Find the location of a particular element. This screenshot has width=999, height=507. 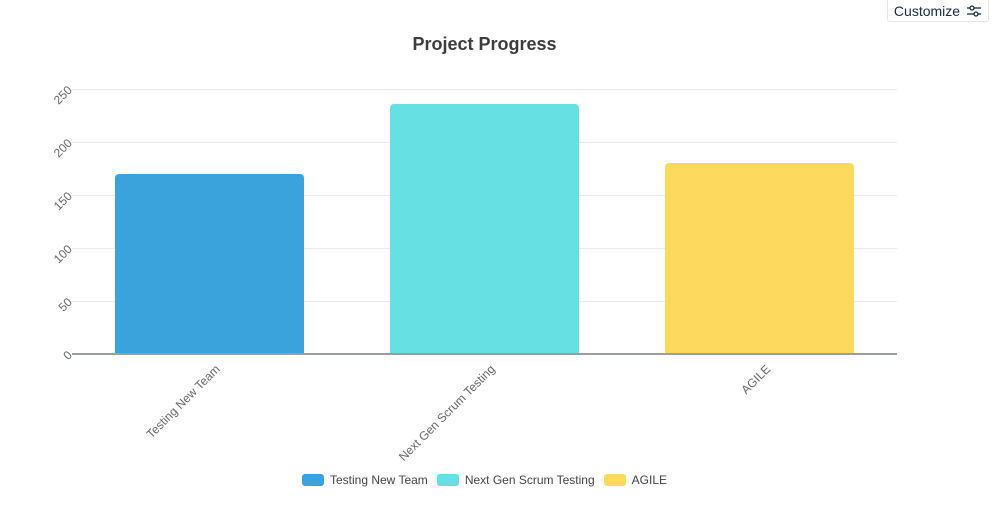

legend-label: AGILE is located at coordinates (649, 480).